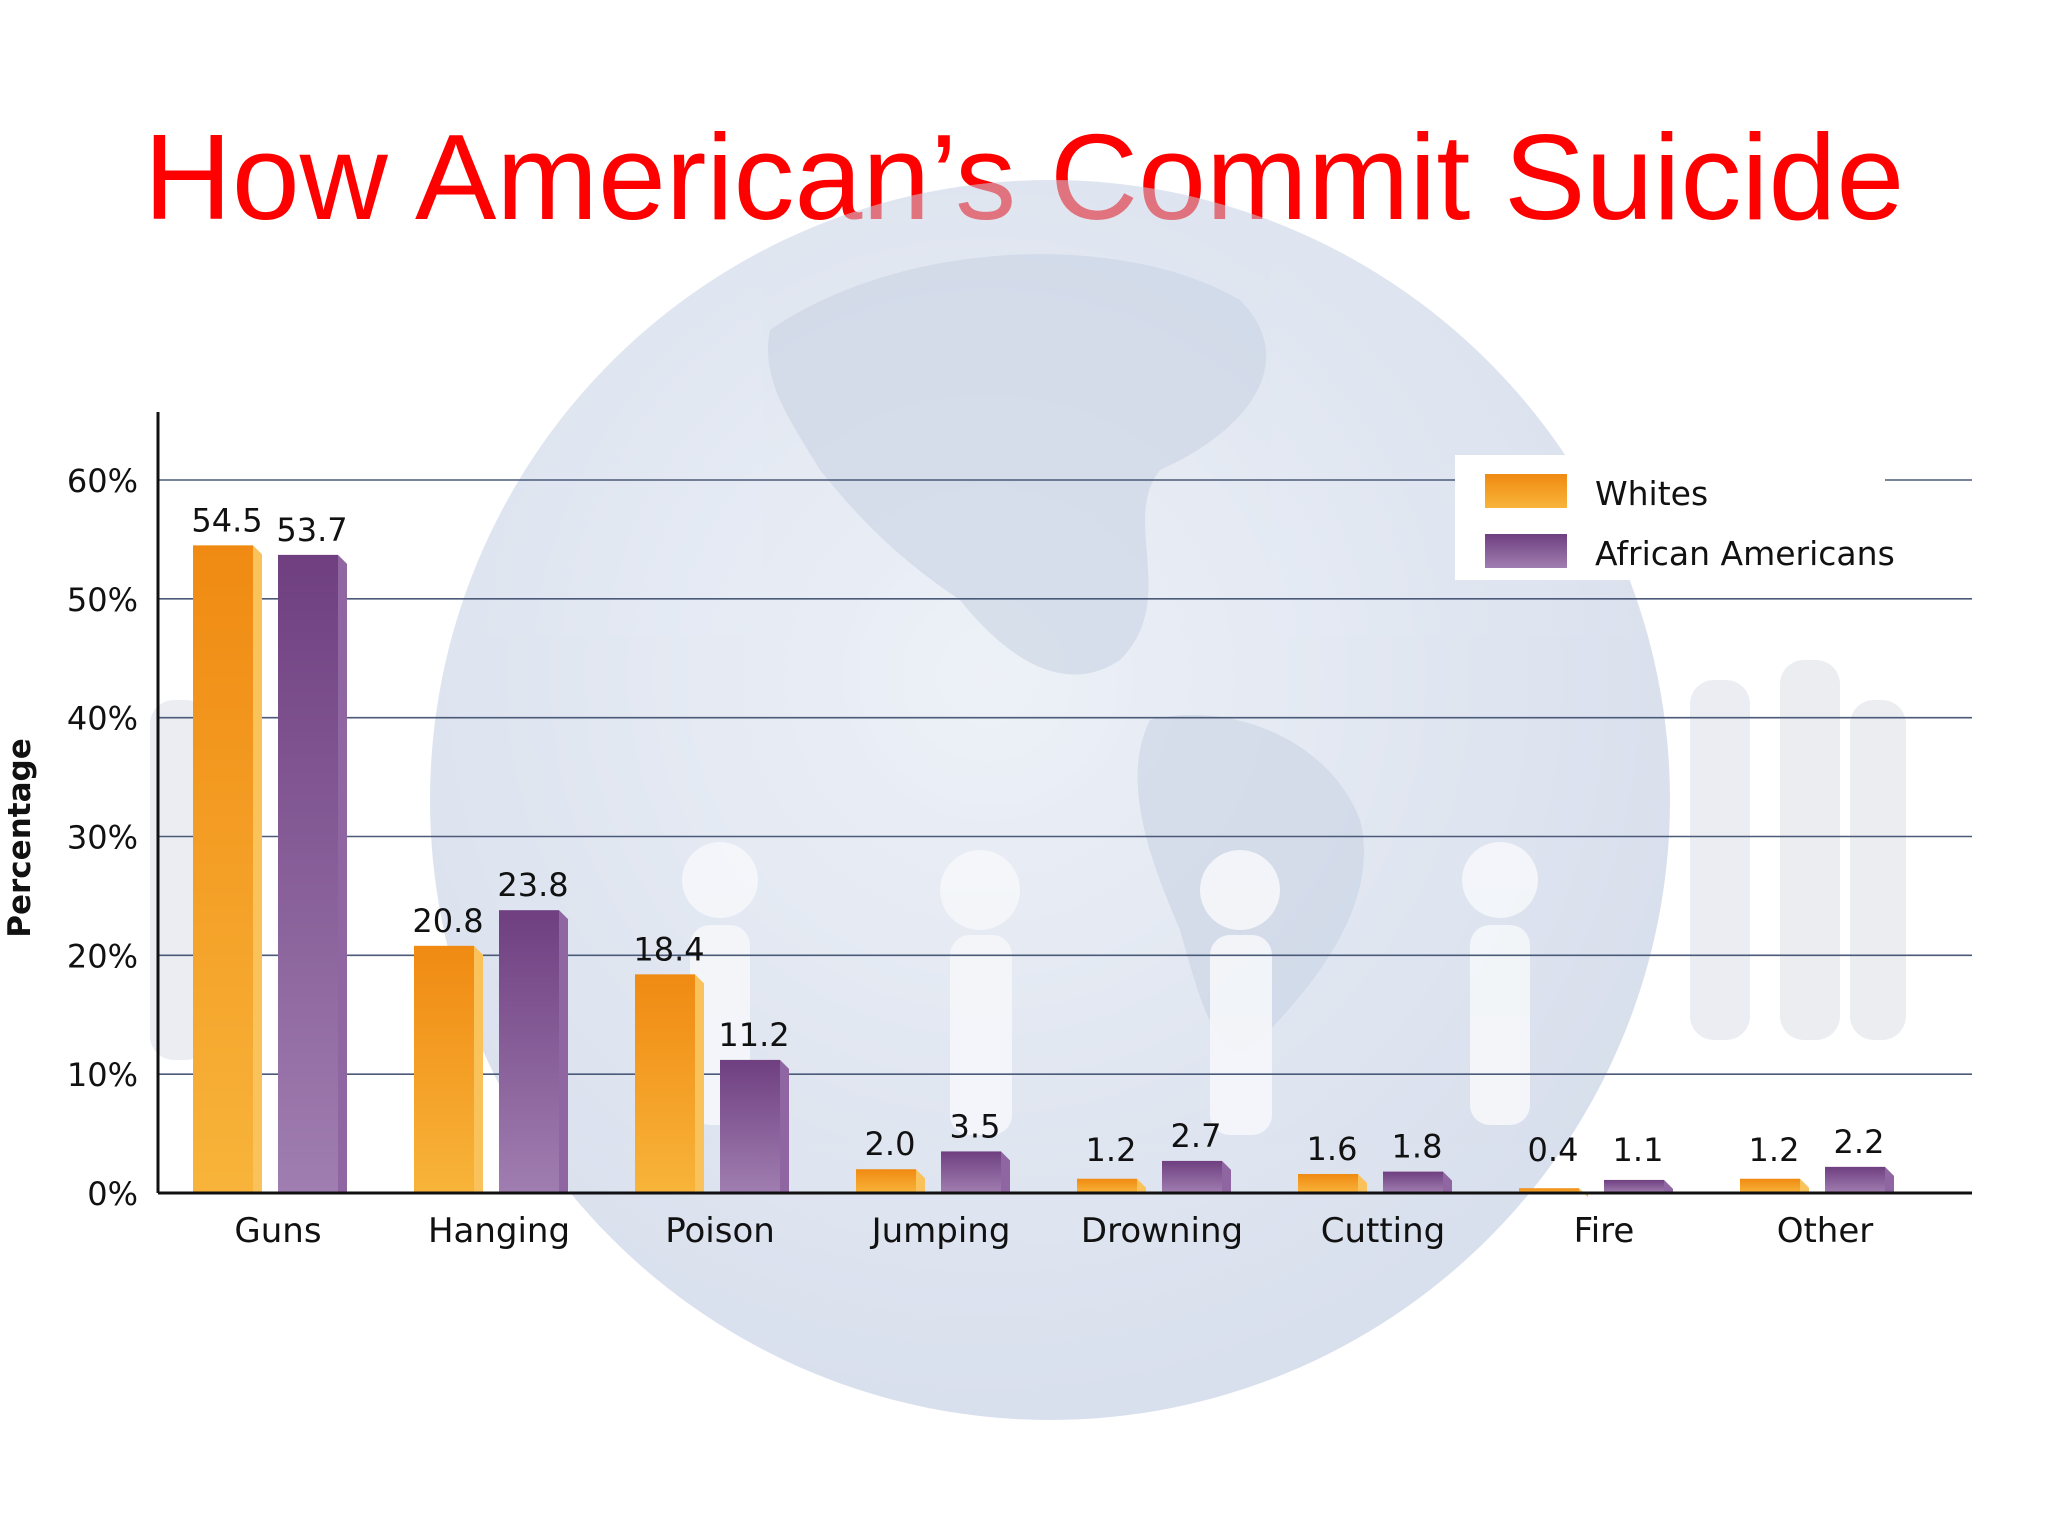  I want to click on legend: Whites African Americans, so click(1675, 517).